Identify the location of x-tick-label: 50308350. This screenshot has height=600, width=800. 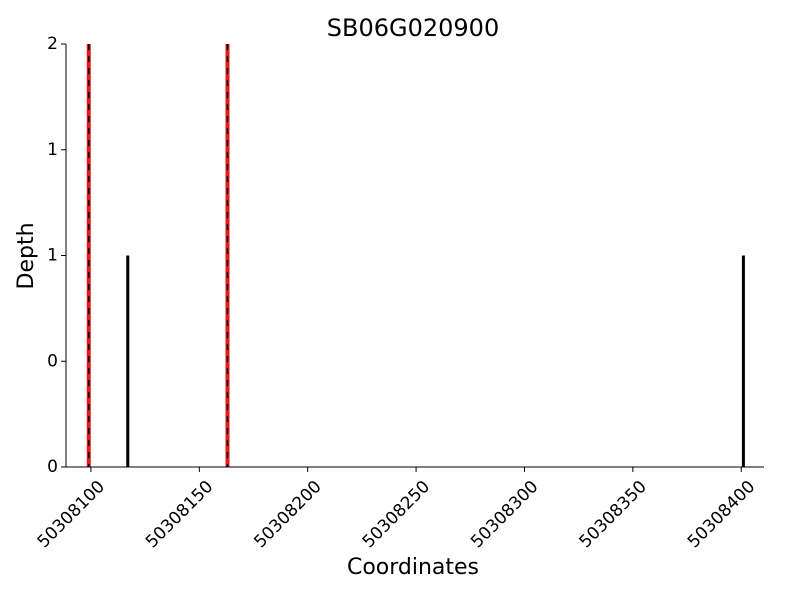
(613, 514).